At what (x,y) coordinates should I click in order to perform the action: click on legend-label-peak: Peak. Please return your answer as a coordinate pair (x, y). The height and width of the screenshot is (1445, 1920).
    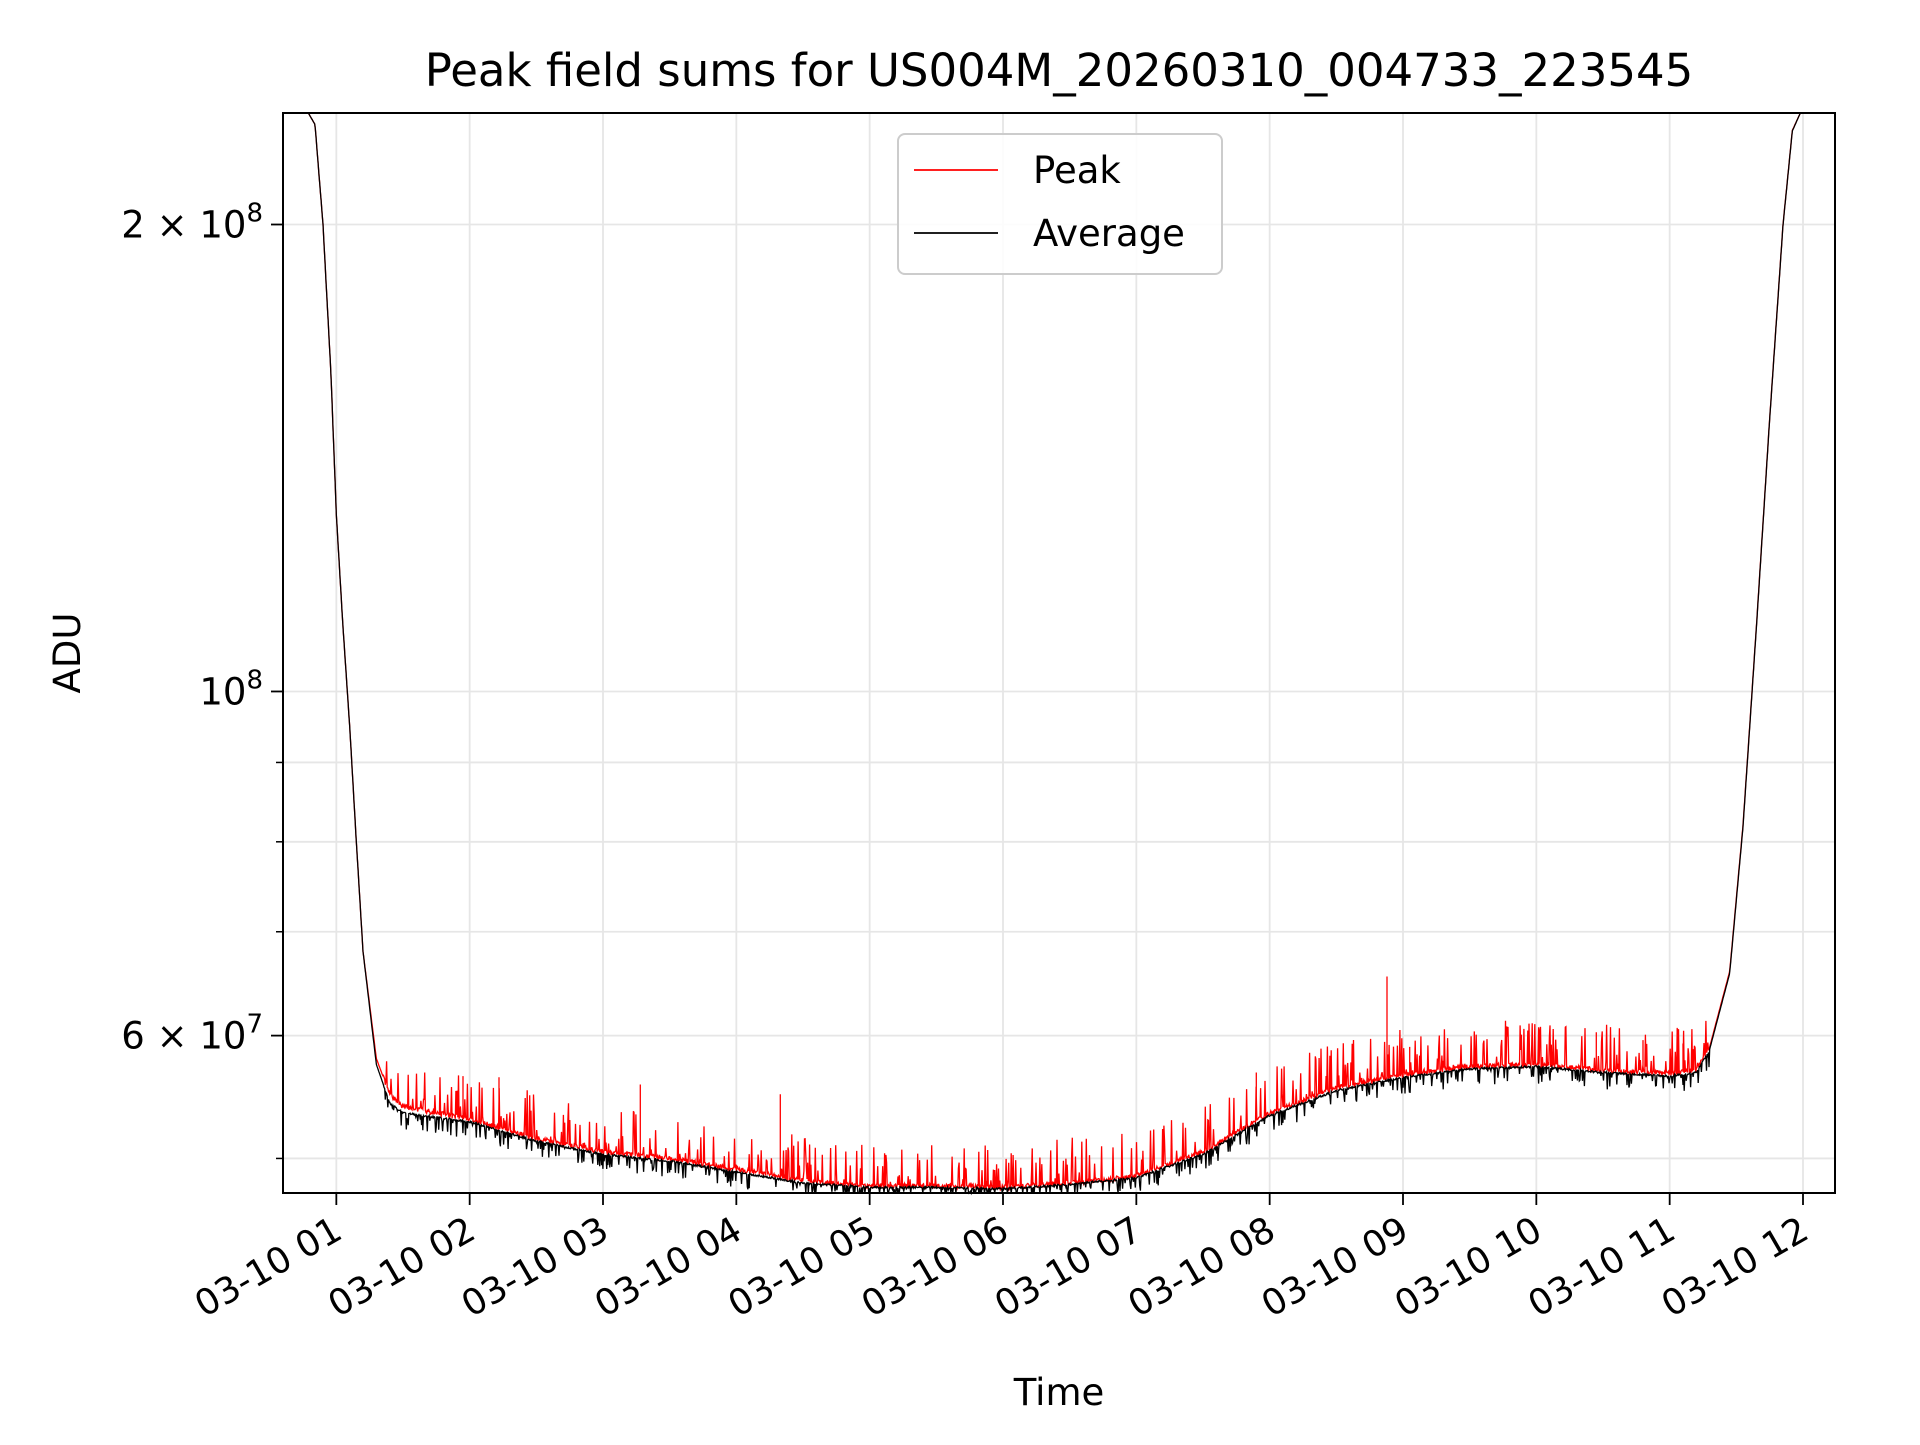
    Looking at the image, I should click on (1077, 170).